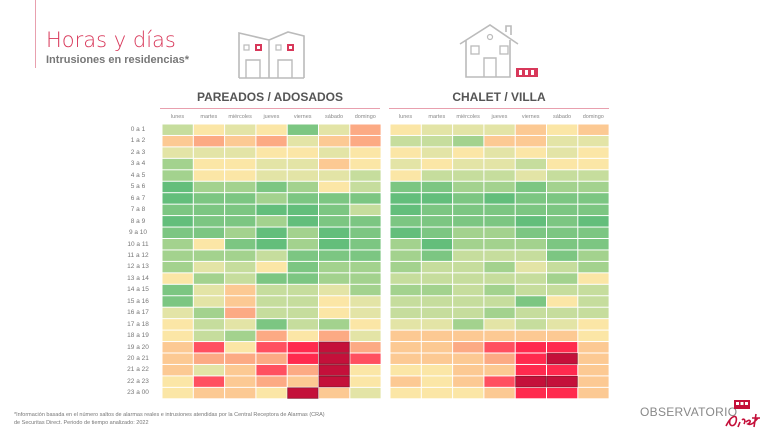  What do you see at coordinates (468, 117) in the screenshot?
I see `day-header: miércoles` at bounding box center [468, 117].